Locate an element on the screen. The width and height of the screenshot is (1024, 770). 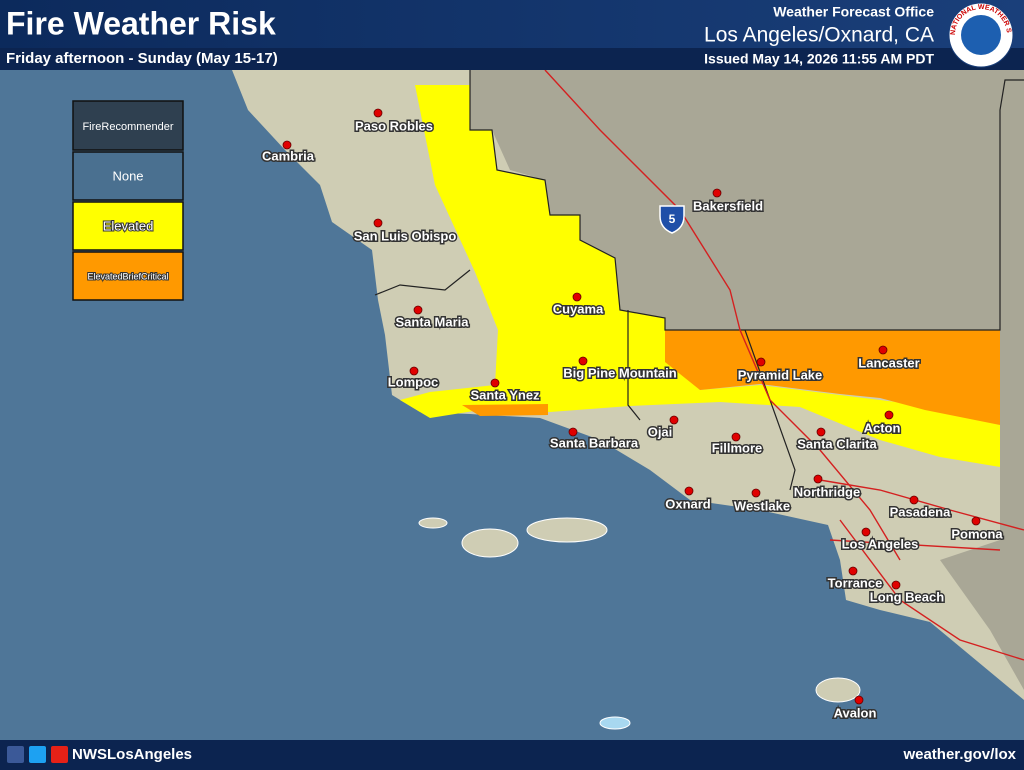
facebook-icon is located at coordinates (15, 754).